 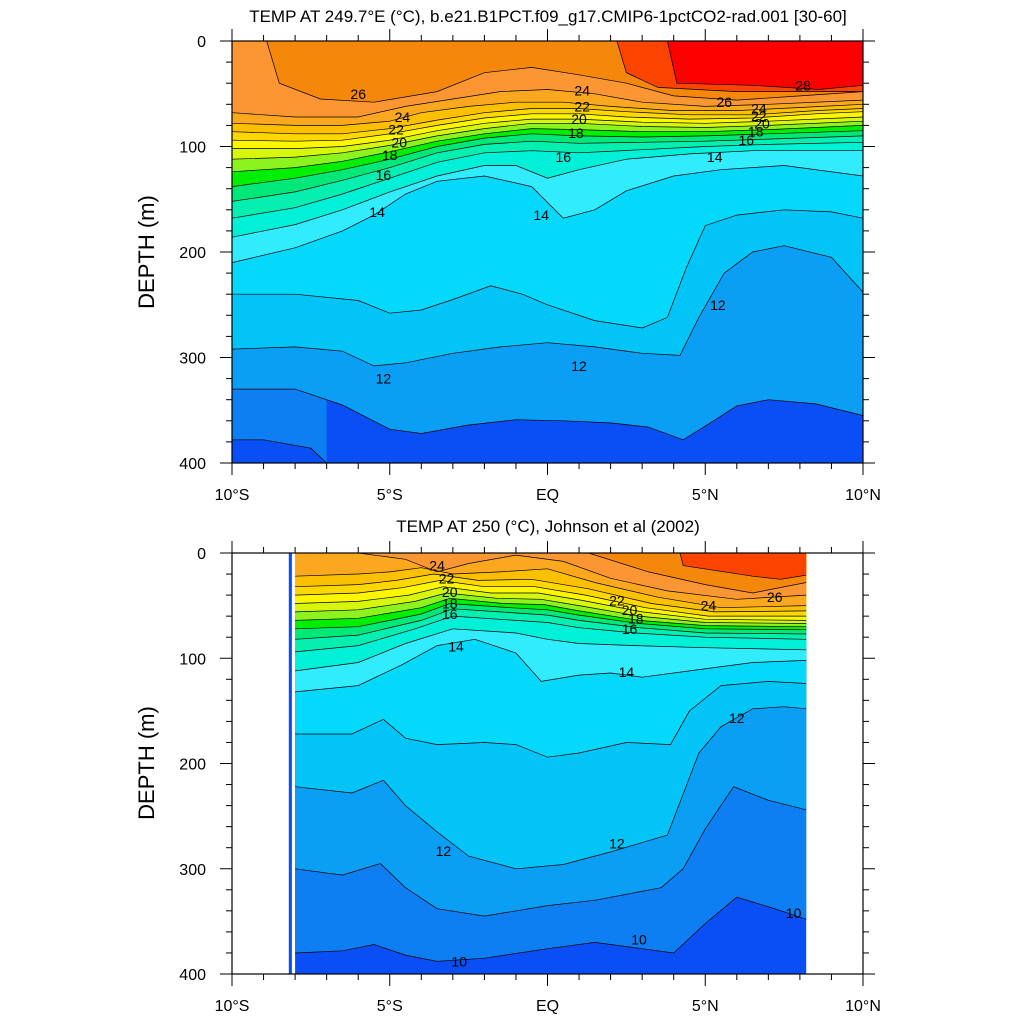 I want to click on bottom-panel-title: TEMP AT 250 (°C), Johnson et al (2002), so click(x=548, y=526).